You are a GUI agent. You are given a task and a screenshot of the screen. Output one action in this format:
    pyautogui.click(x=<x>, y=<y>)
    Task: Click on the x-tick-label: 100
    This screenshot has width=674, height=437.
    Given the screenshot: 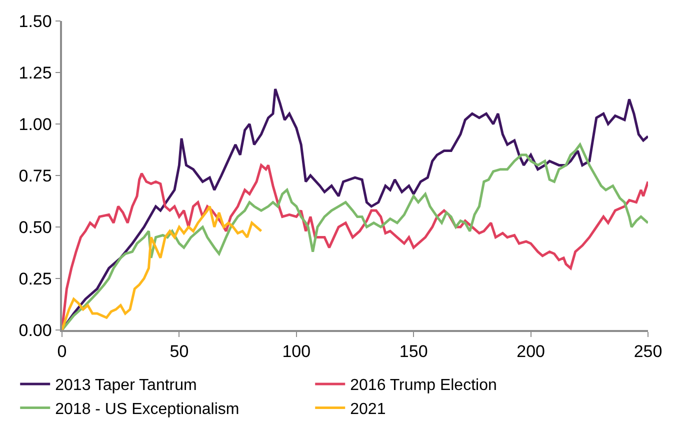 What is the action you would take?
    pyautogui.click(x=296, y=352)
    